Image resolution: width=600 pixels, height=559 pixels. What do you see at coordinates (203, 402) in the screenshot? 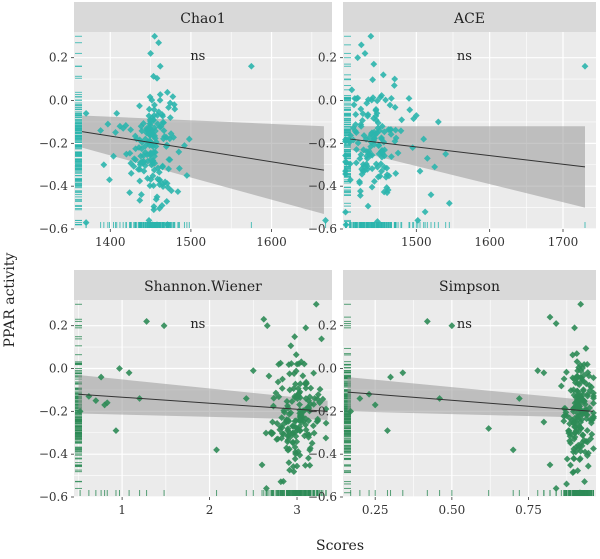
I see `regression-line` at bounding box center [203, 402].